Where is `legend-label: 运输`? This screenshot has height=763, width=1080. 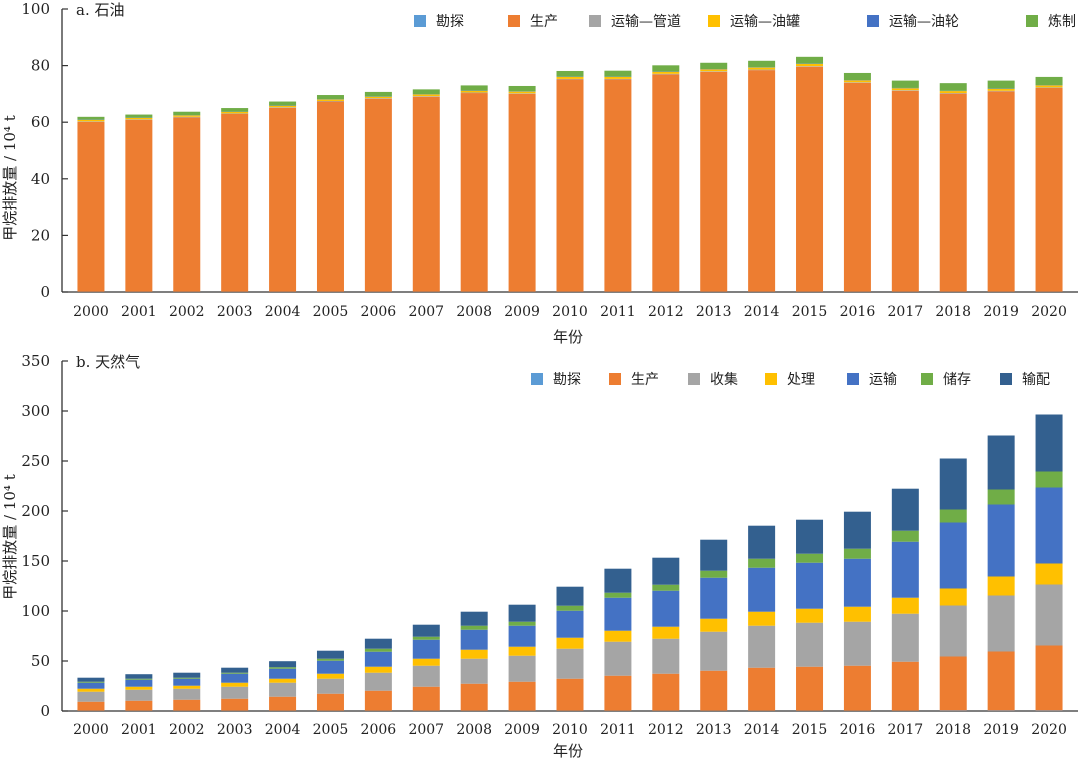
legend-label: 运输 is located at coordinates (883, 380).